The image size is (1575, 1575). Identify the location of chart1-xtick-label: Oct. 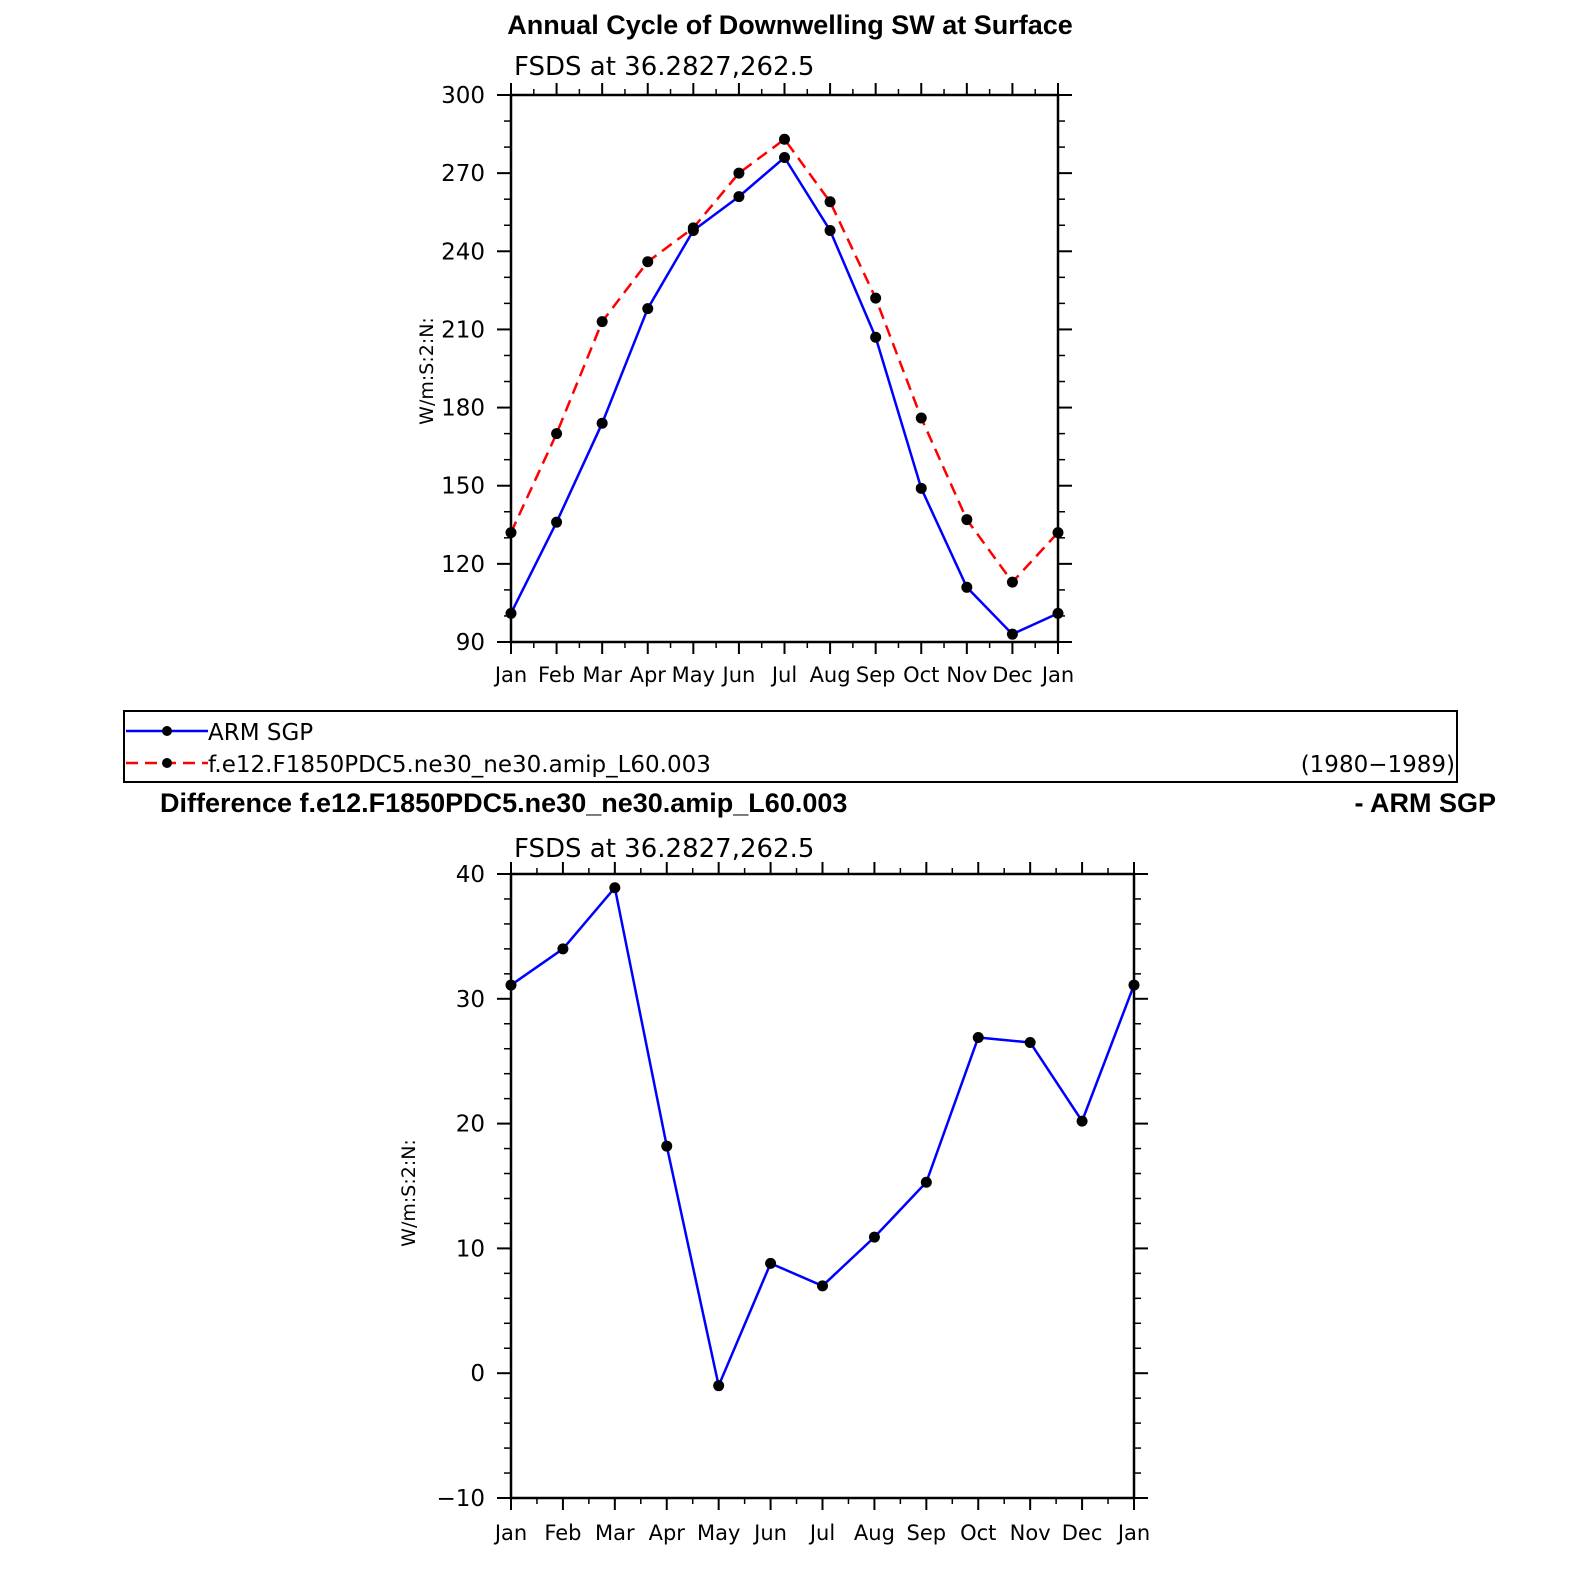
(921, 675).